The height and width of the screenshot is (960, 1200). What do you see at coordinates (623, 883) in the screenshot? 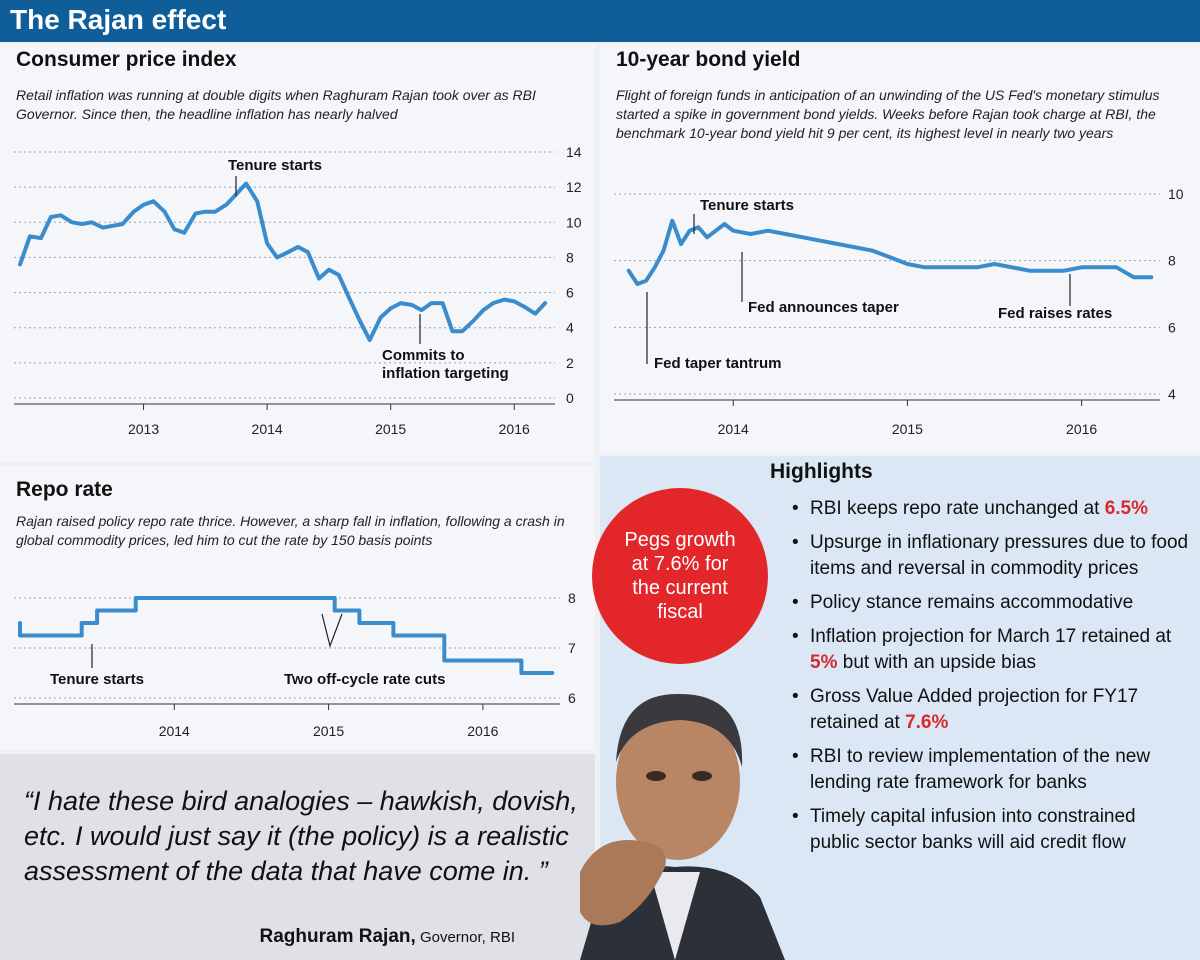
I see `portrait-hand` at bounding box center [623, 883].